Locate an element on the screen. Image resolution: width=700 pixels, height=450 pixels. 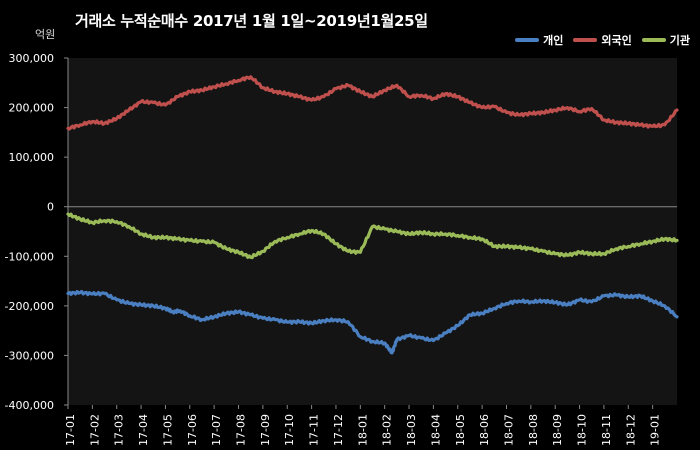
x-tick-label: 18-10 is located at coordinates (582, 430).